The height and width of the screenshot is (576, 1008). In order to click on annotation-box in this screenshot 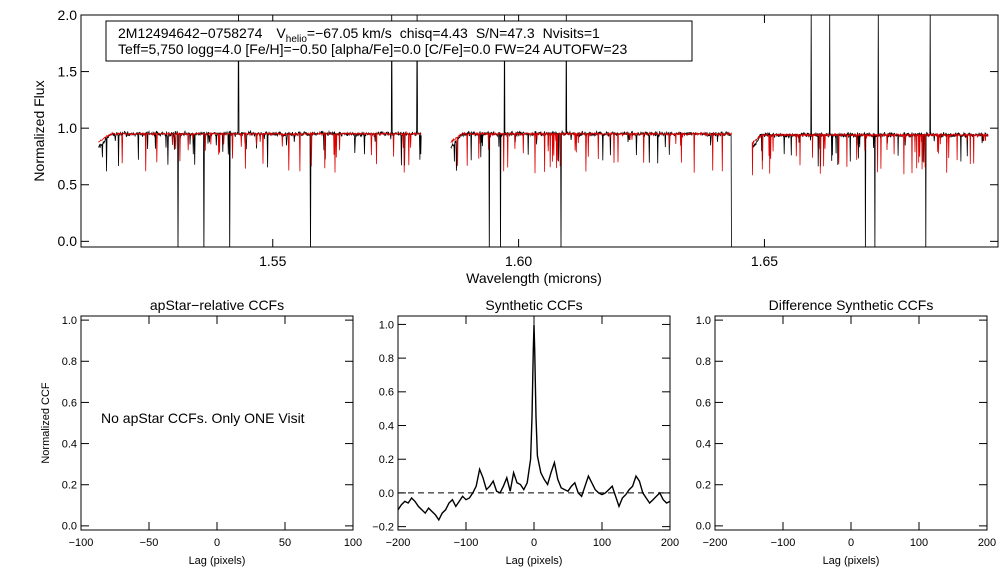, I will do `click(399, 41)`.